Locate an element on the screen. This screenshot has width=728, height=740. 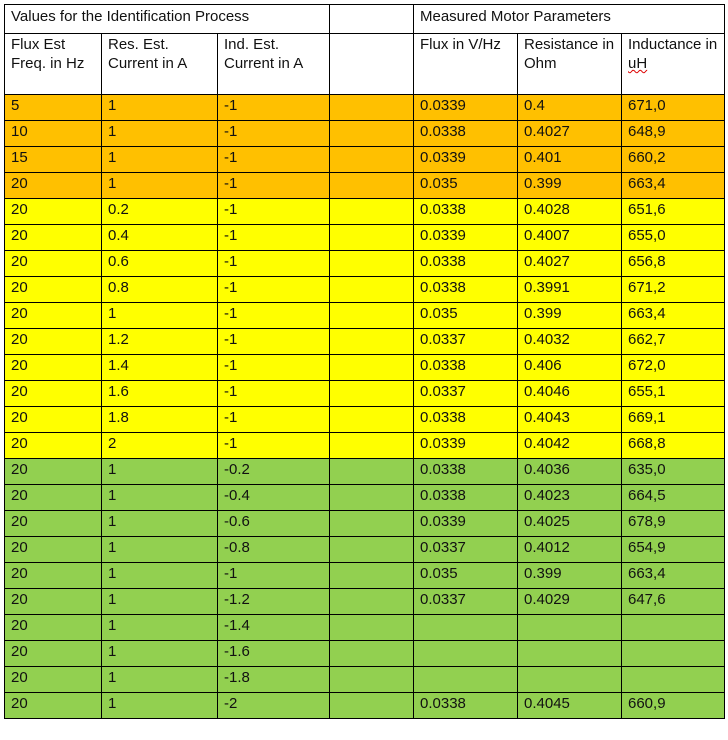
cell-res-est-current: 1.8 is located at coordinates (159, 419).